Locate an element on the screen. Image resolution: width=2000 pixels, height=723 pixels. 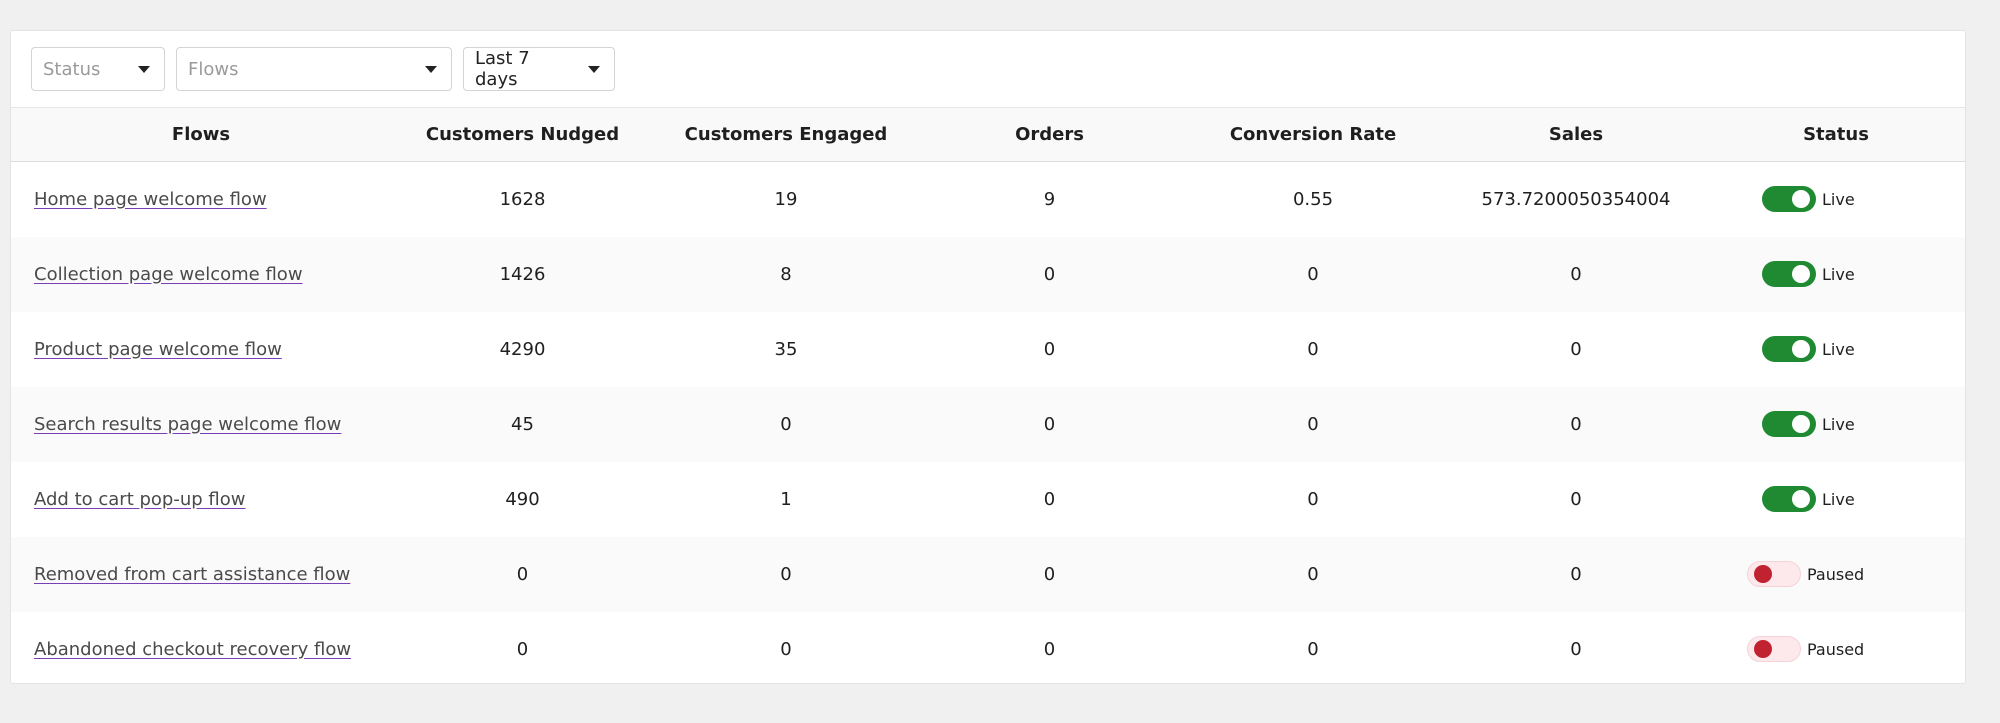
flow-name-cell: Removed from cart assistance flow is located at coordinates (201, 574).